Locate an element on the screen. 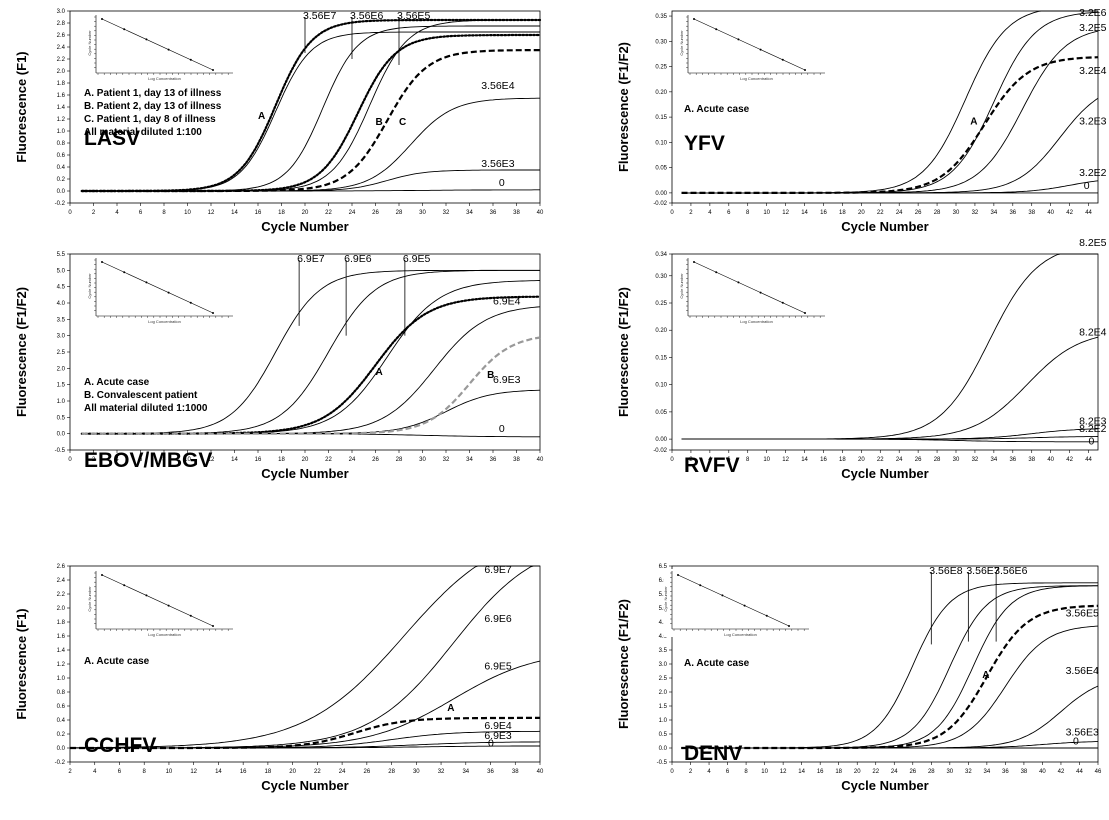 This screenshot has height=820, width=1109. y-tick-label: -0.2 is located at coordinates (60, 763).